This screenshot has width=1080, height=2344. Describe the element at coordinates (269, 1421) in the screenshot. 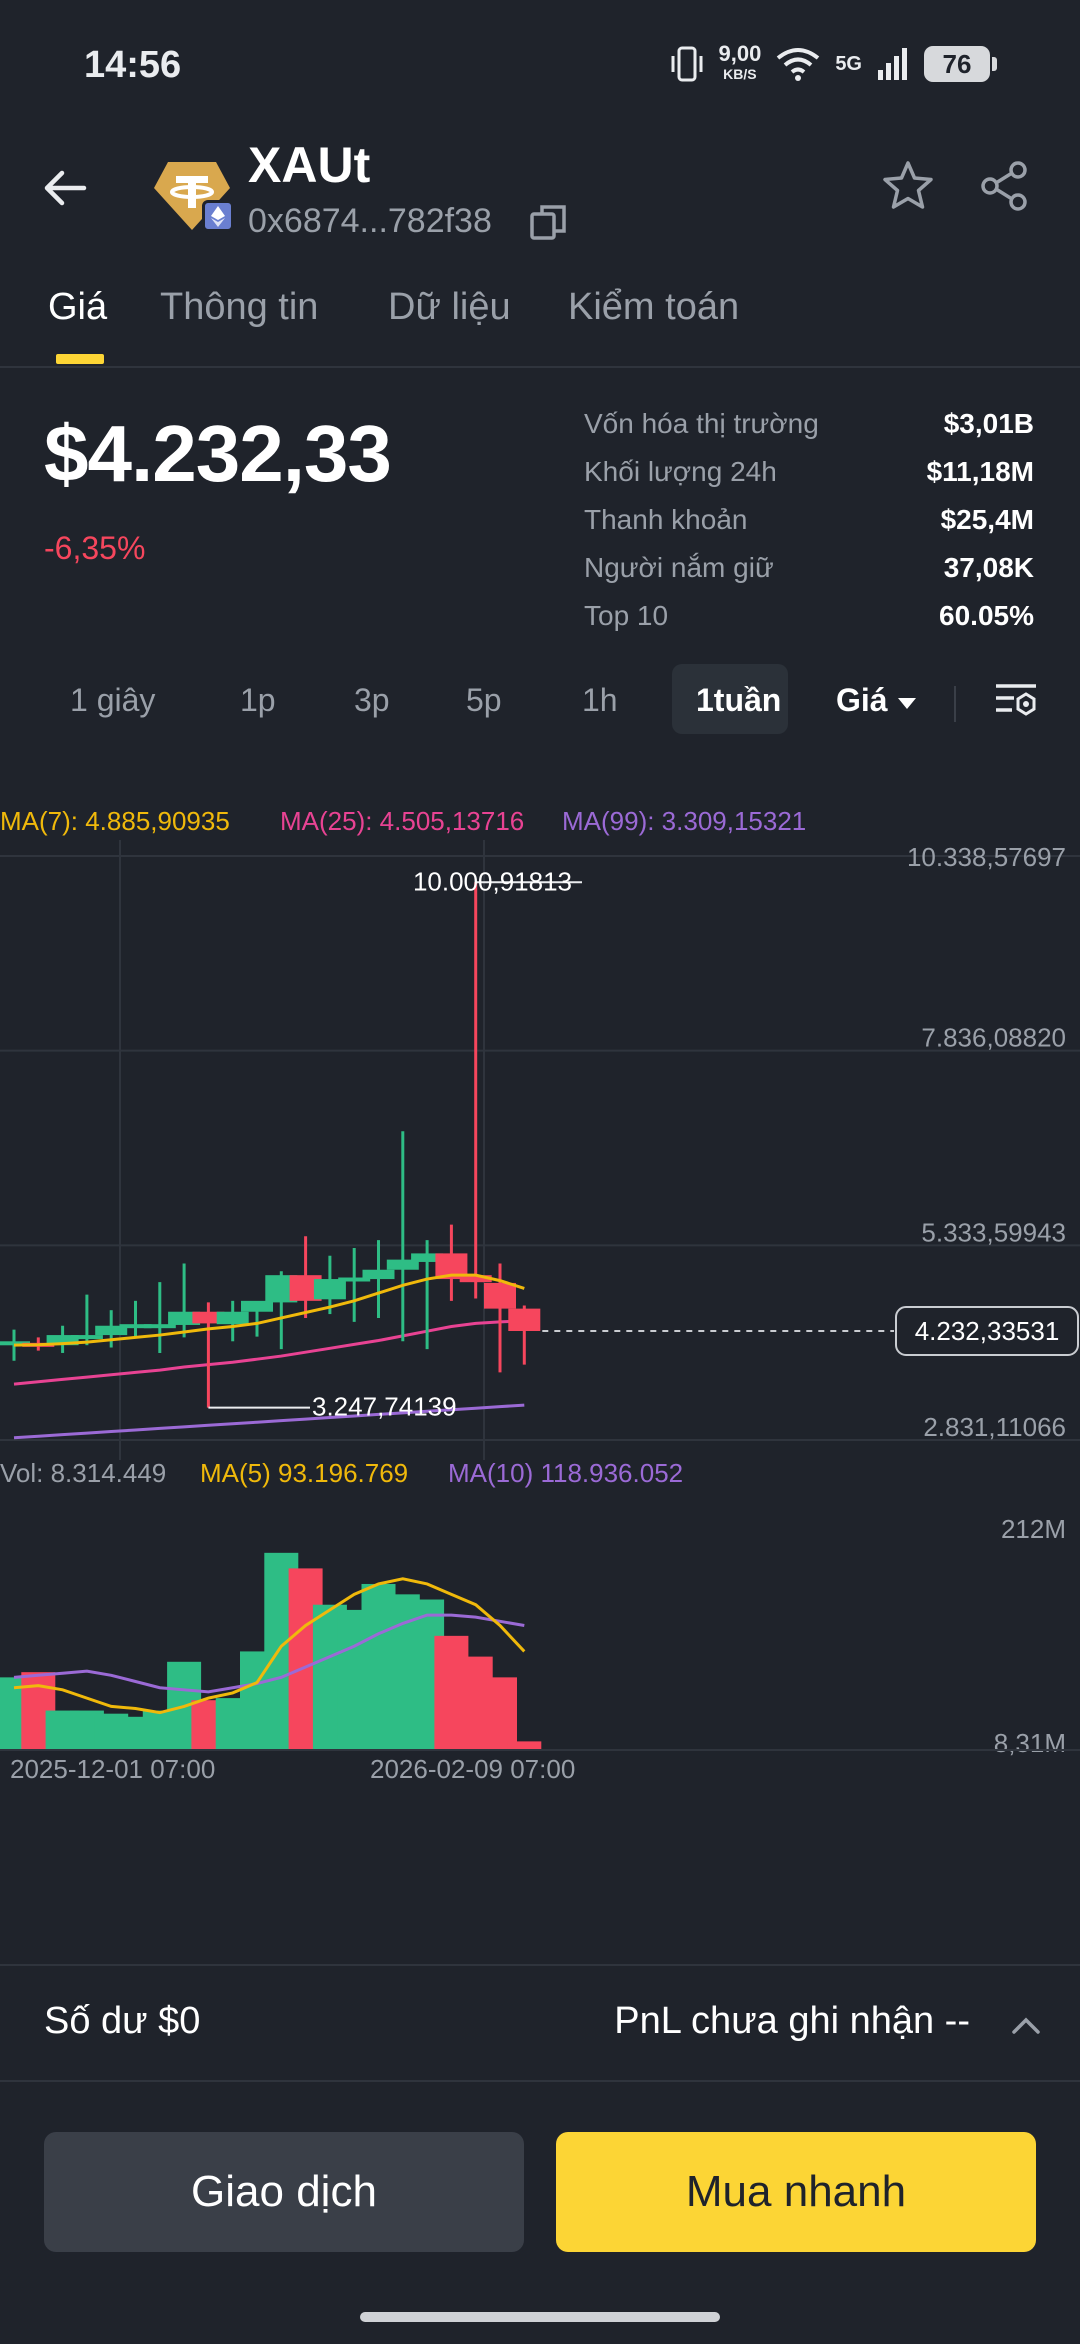

I see `ma99-line` at that location.